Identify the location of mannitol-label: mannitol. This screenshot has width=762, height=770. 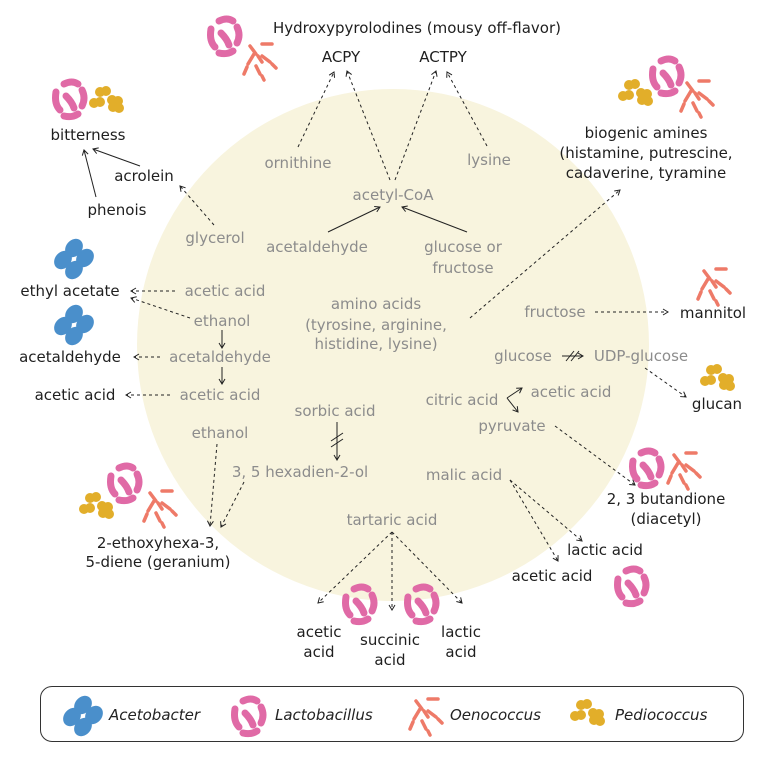
(713, 313).